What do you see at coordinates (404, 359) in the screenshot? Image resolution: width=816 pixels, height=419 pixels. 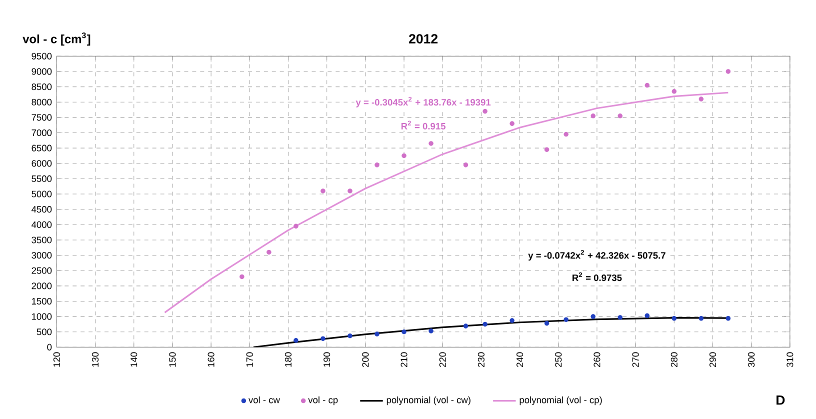 I see `x-tick-label: 210` at bounding box center [404, 359].